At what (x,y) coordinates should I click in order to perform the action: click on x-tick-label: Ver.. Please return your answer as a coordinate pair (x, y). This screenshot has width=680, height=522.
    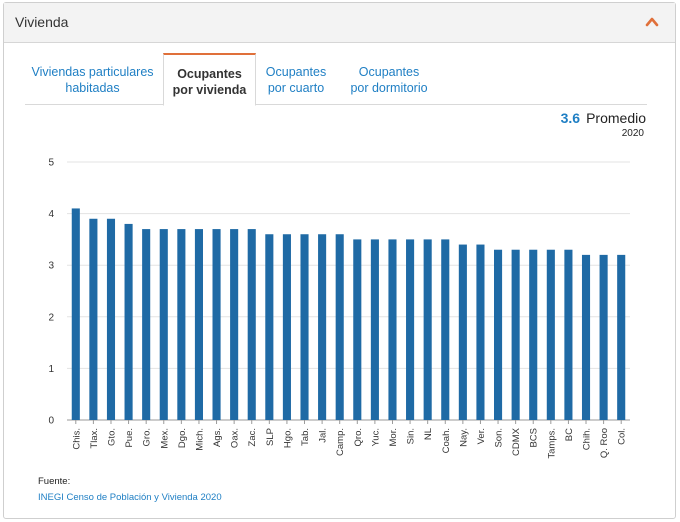
    Looking at the image, I should click on (481, 436).